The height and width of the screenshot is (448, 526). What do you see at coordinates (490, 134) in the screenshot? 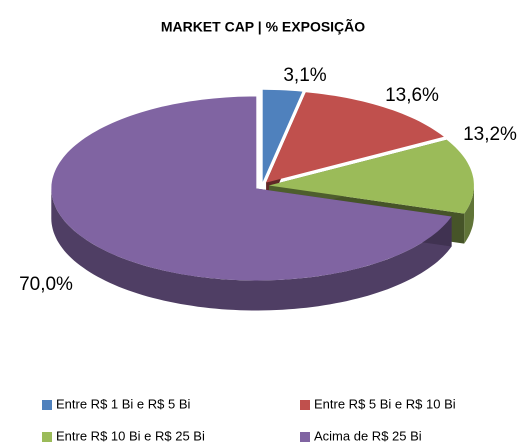
I see `data-label: 13,2%` at bounding box center [490, 134].